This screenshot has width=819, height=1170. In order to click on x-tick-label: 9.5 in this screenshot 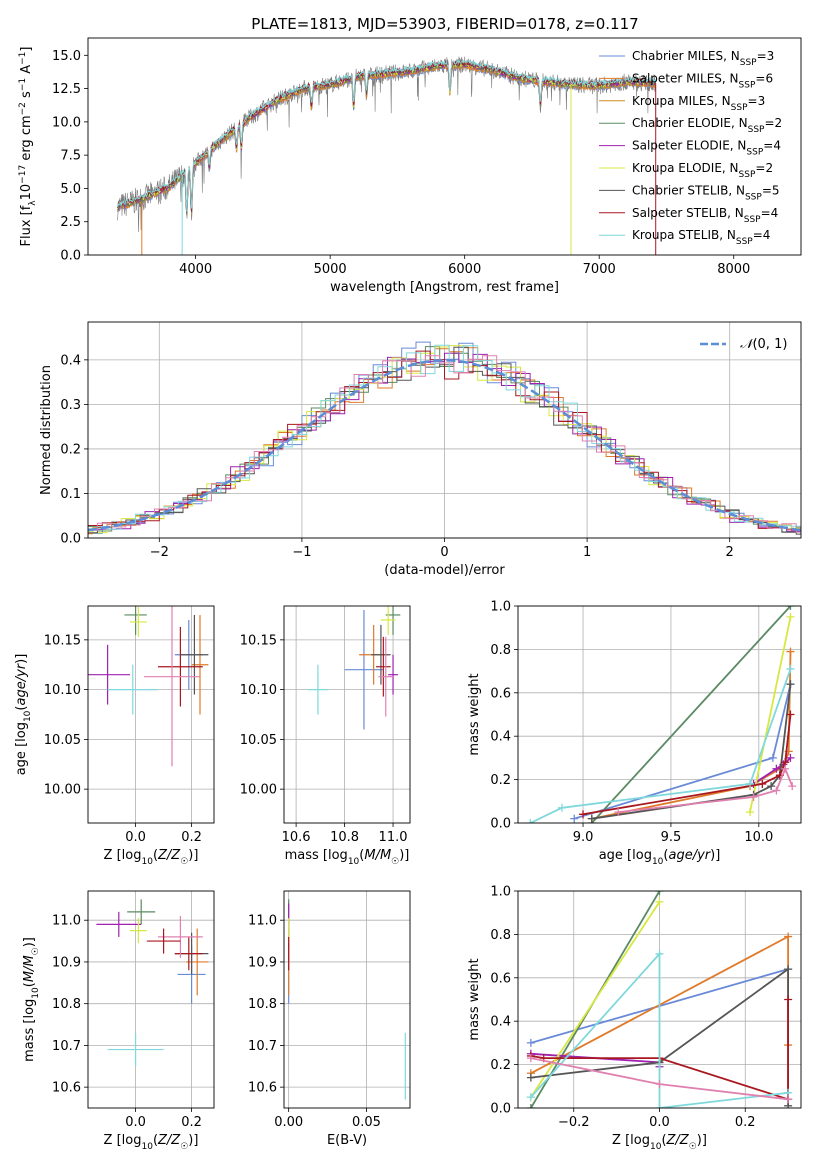, I will do `click(671, 837)`.